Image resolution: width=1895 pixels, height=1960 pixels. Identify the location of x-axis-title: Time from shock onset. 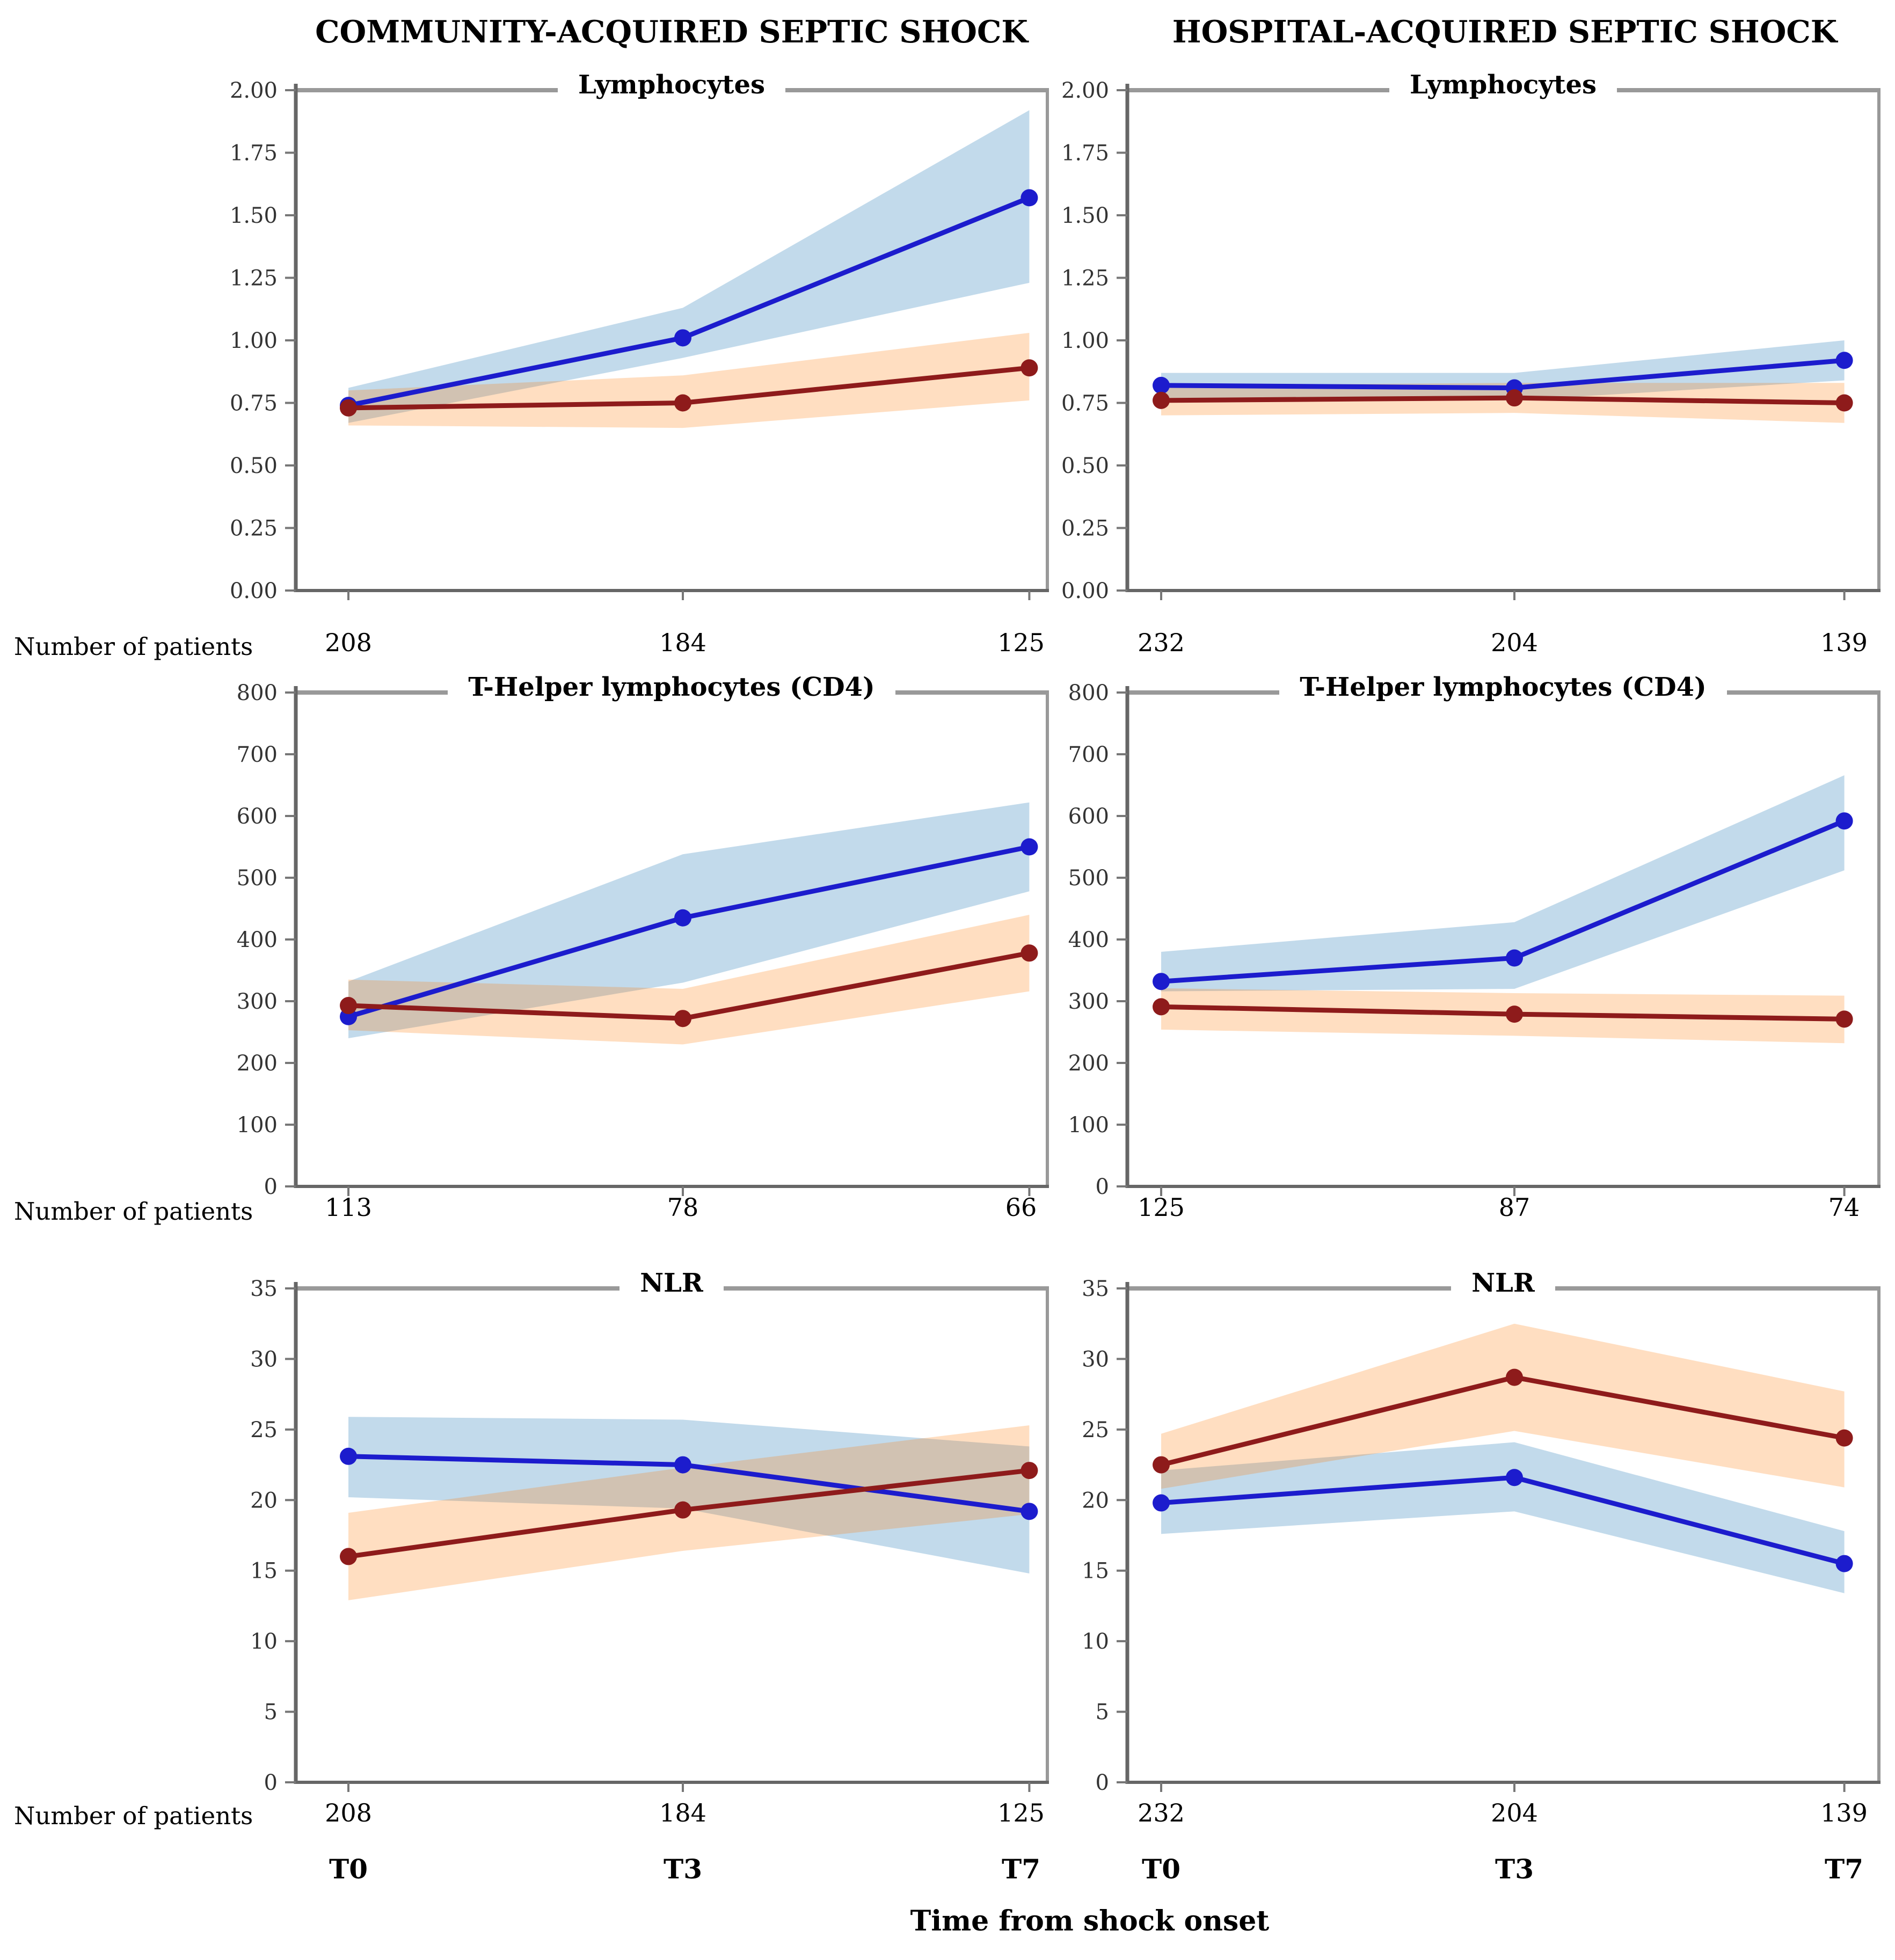
(1090, 1921).